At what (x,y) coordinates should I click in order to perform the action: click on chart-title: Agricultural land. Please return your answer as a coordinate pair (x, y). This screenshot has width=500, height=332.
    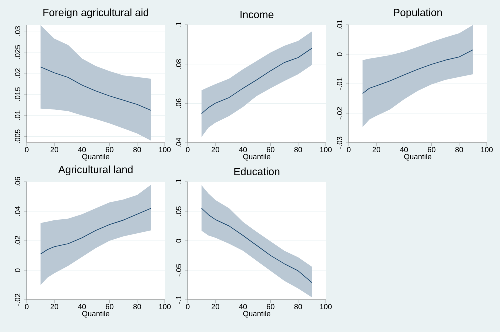
    Looking at the image, I should click on (95, 171).